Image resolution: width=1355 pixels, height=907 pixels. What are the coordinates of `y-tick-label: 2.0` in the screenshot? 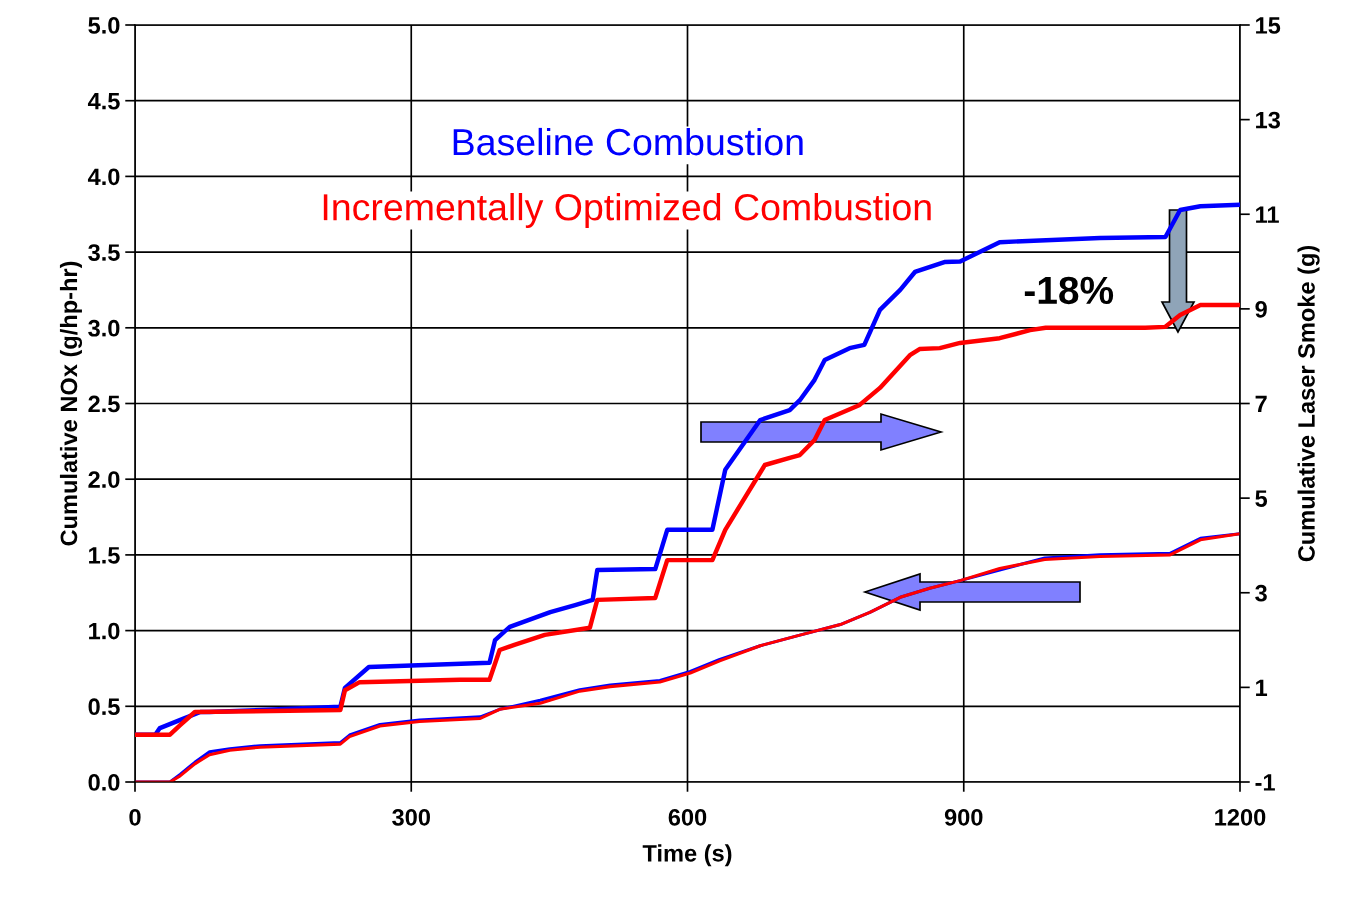 It's located at (104, 479).